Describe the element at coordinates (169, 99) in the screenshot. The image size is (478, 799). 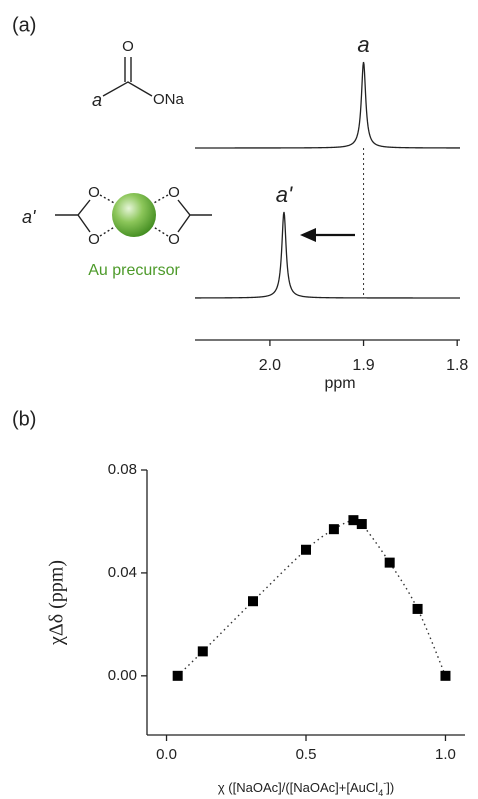
I see `atom-label: ONa` at that location.